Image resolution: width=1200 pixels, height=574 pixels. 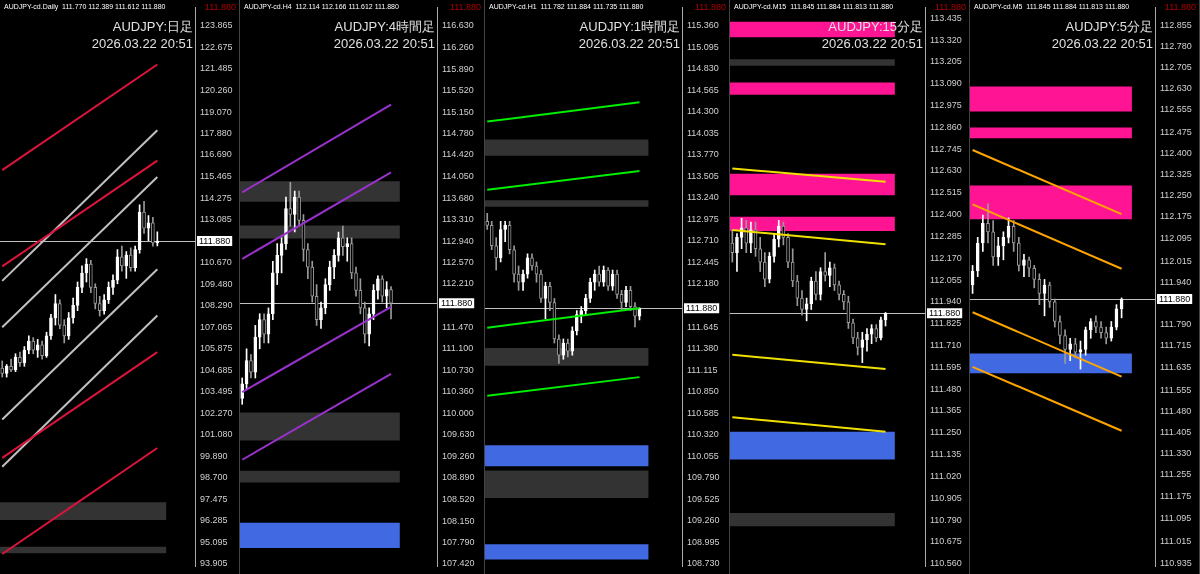 I want to click on y-tick-label: 112.095, so click(x=1176, y=238).